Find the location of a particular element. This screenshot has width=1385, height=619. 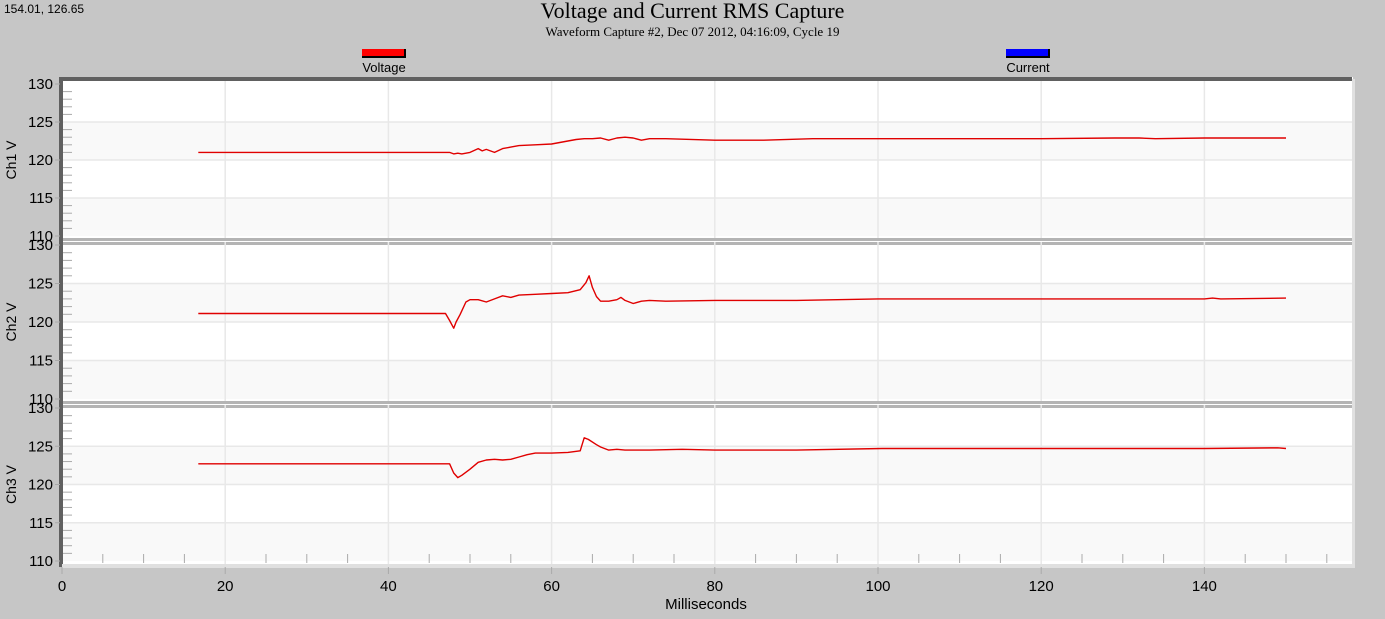

legend-swatch-voltage is located at coordinates (384, 53).